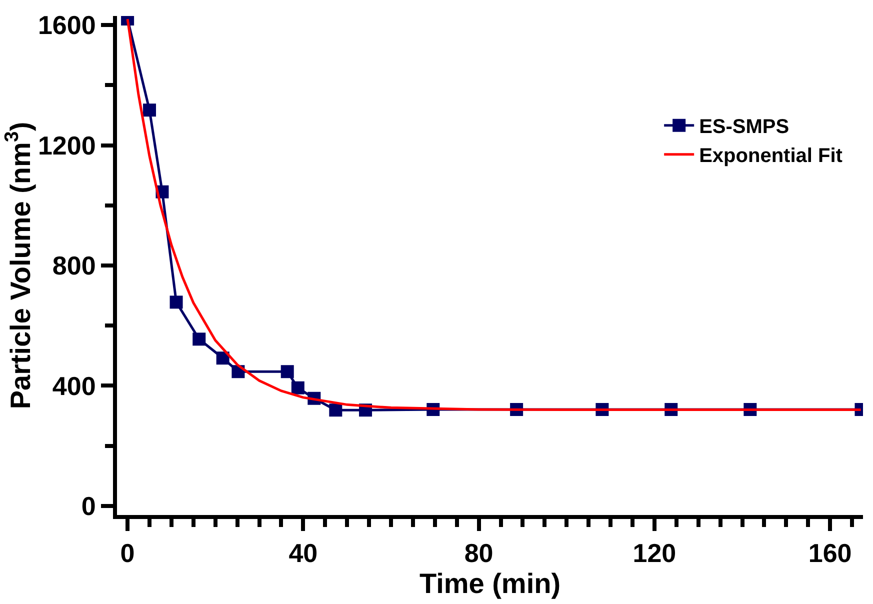 This screenshot has height=604, width=873. Describe the element at coordinates (67, 145) in the screenshot. I see `y-tick-label: 1200` at that location.